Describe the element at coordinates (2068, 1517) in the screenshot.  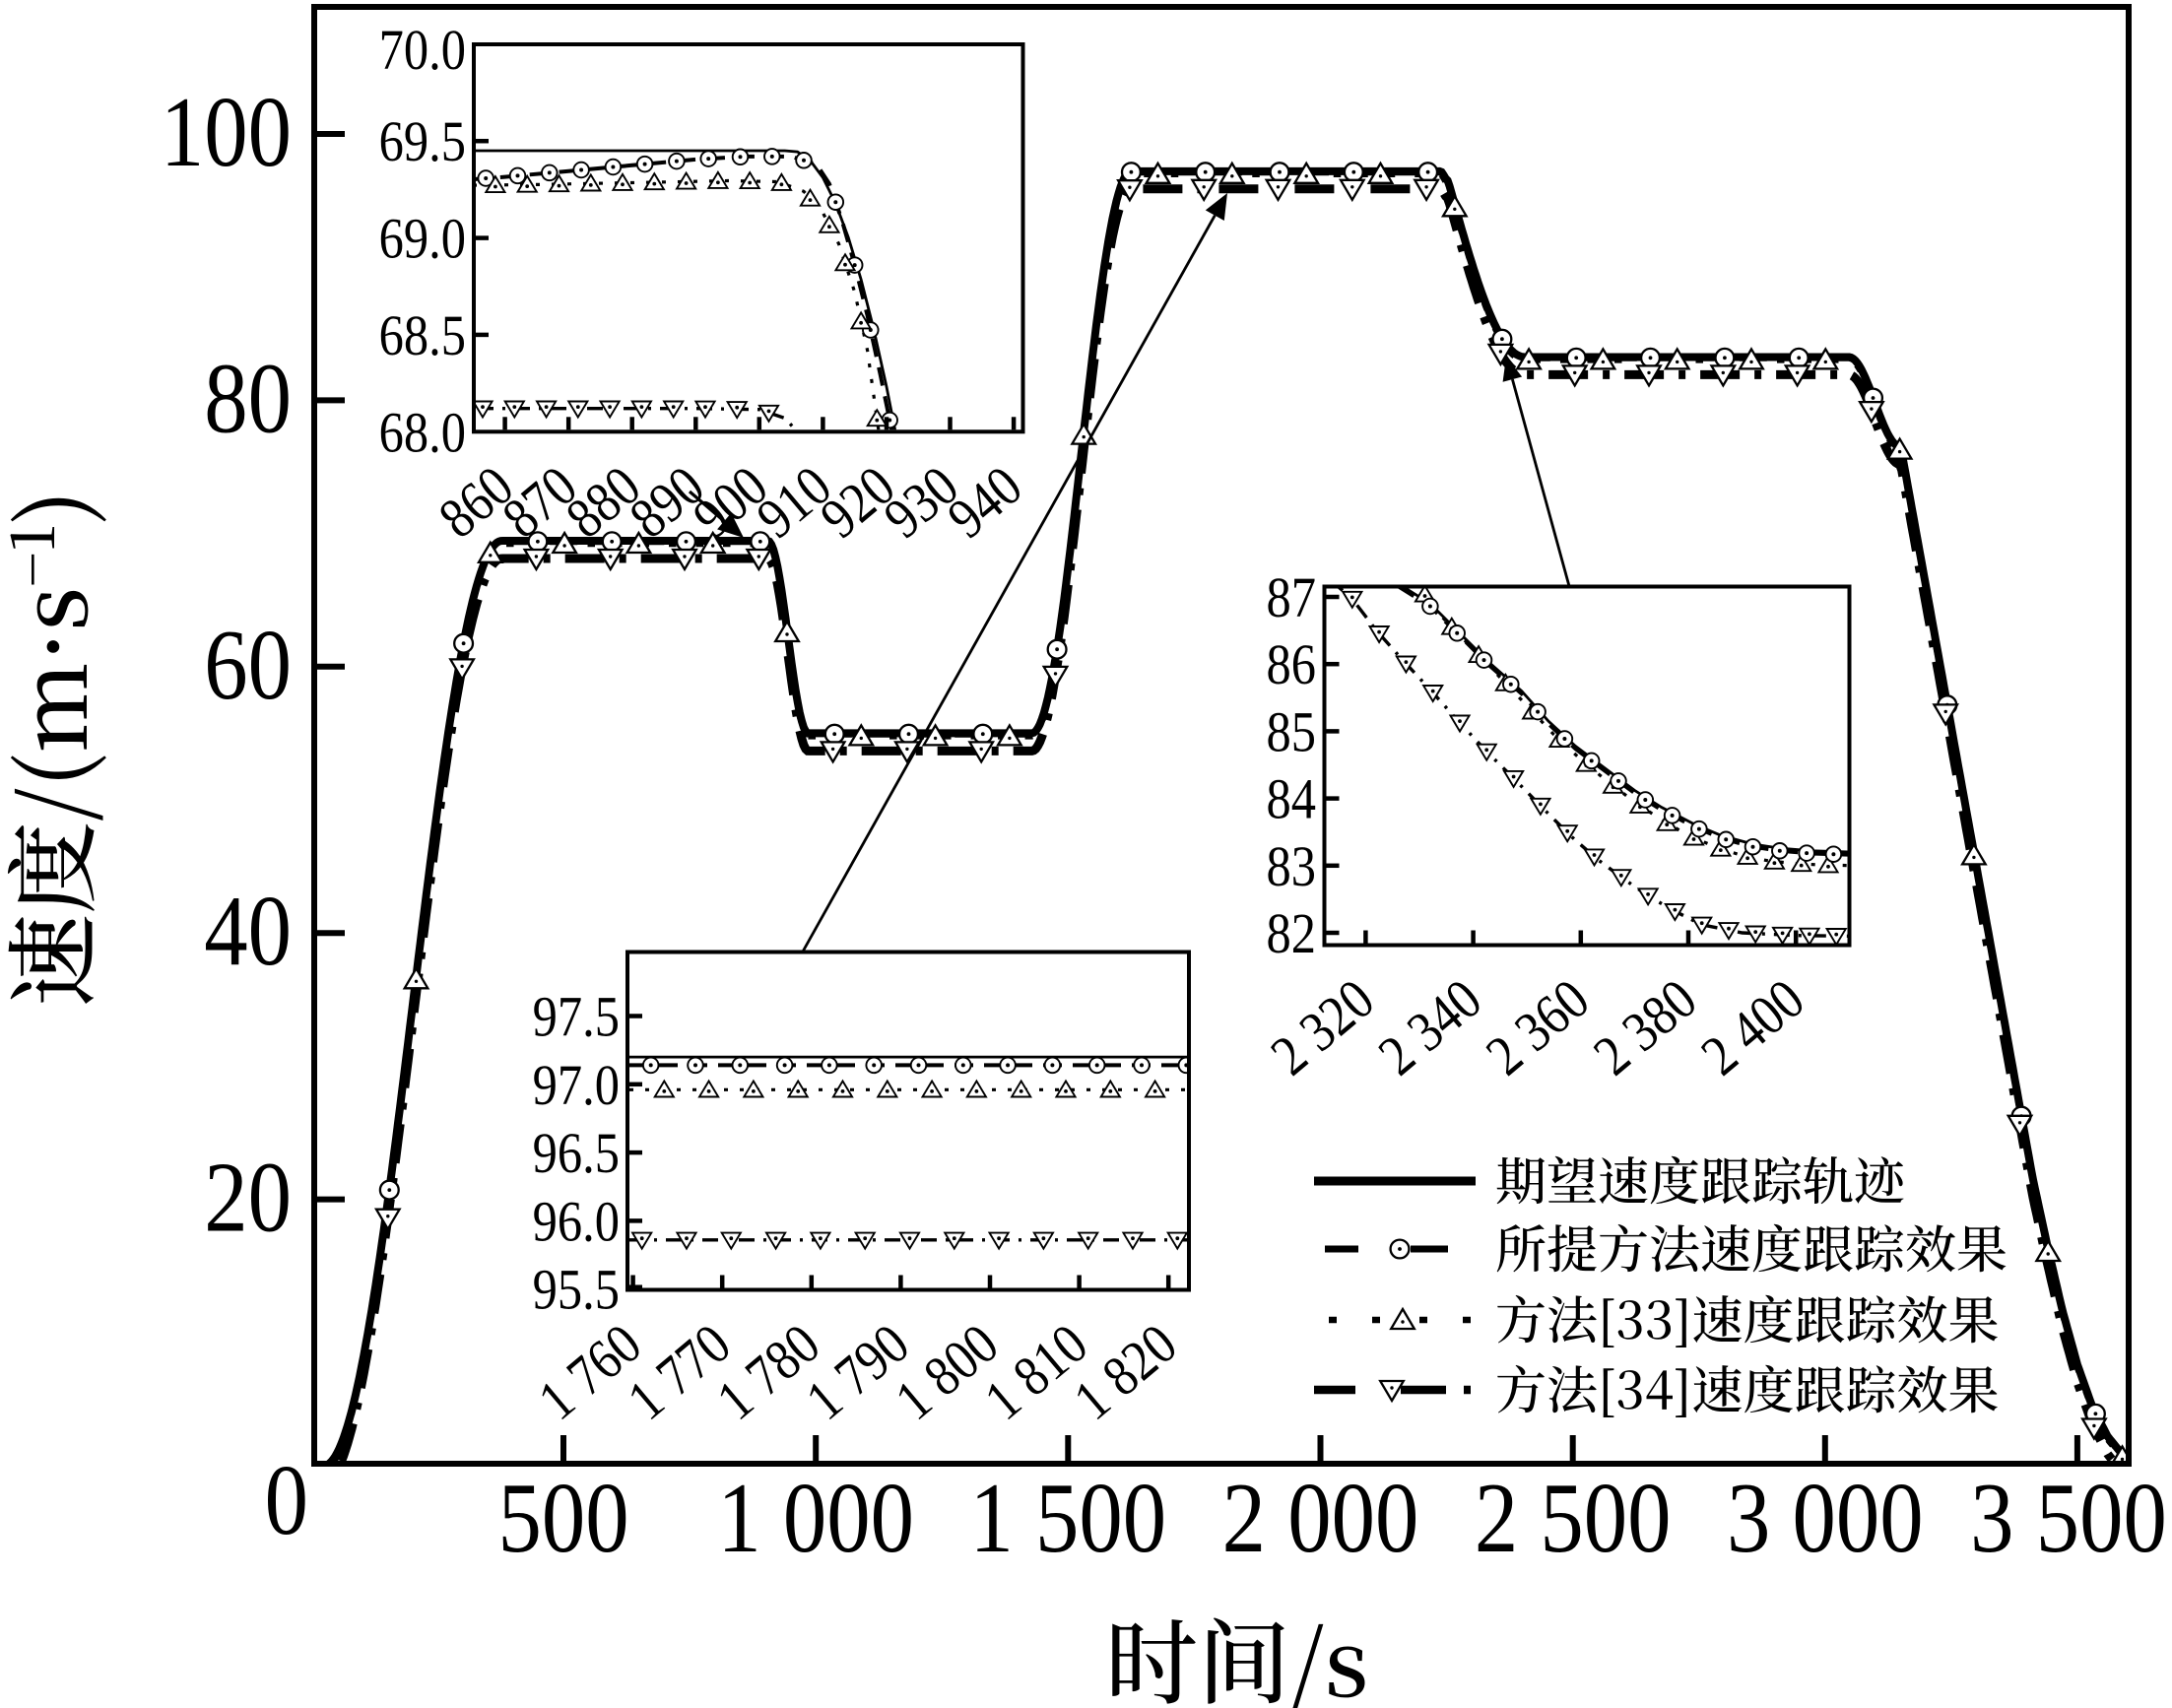
I see `svg-text: 3 500` at that location.